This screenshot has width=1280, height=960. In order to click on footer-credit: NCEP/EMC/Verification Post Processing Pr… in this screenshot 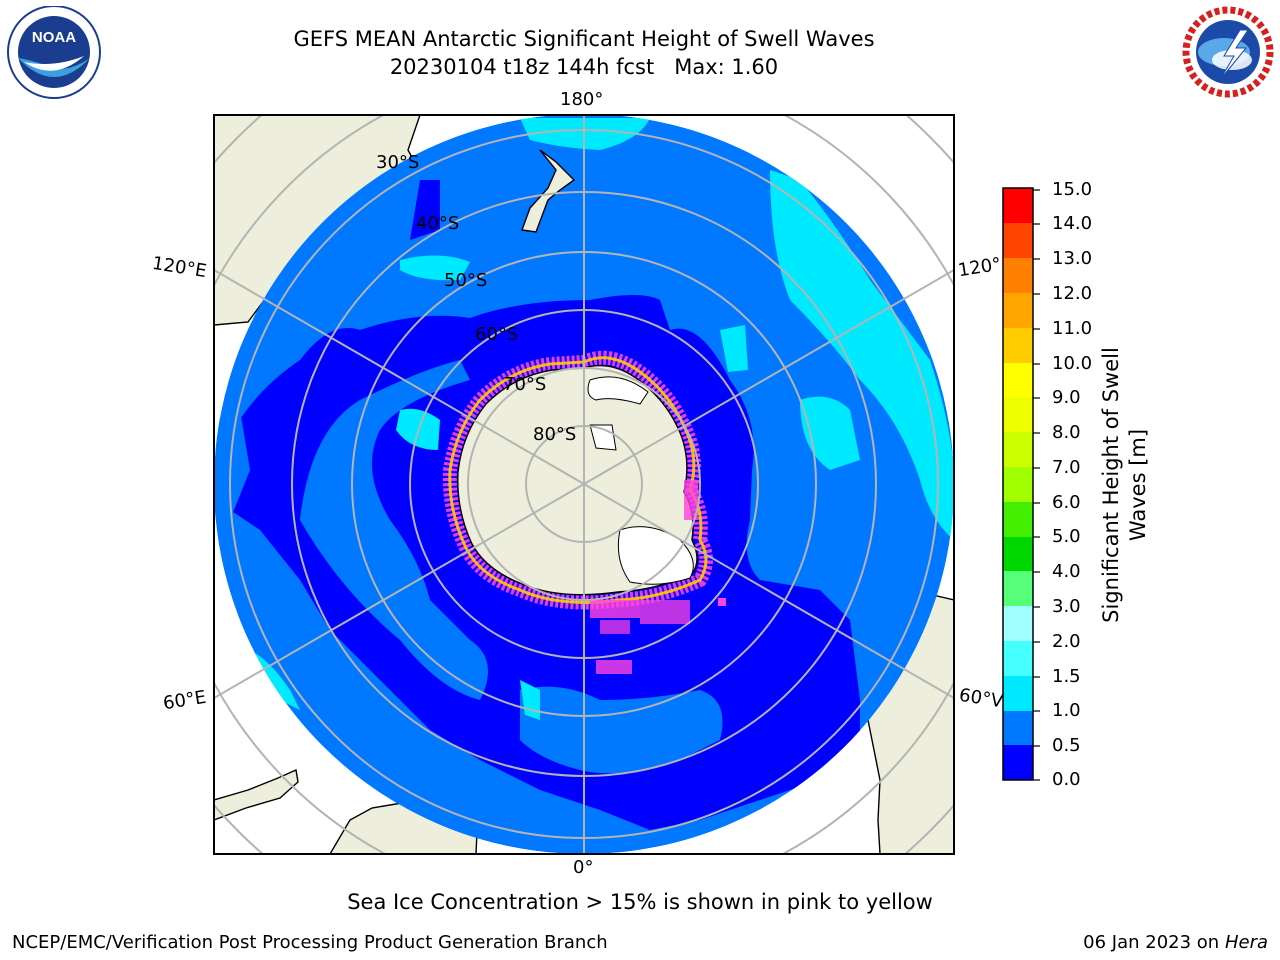, I will do `click(310, 942)`.